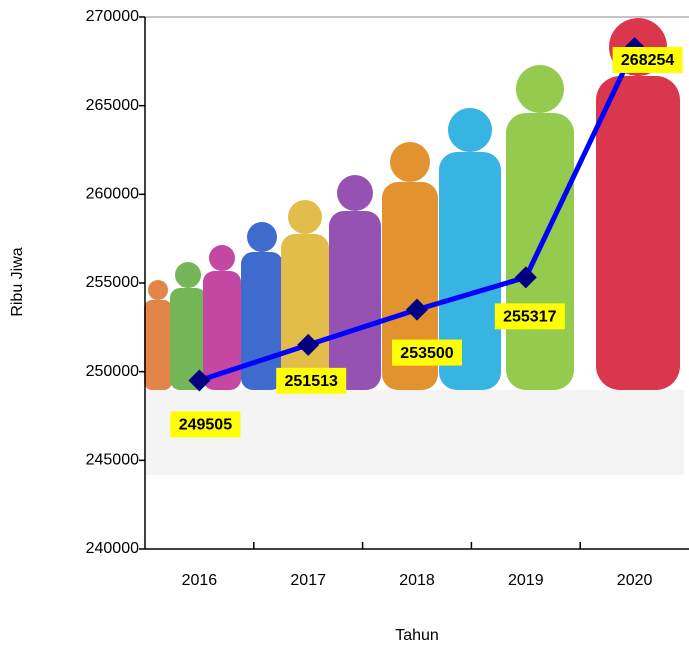  I want to click on value-label: 255317, so click(529, 317).